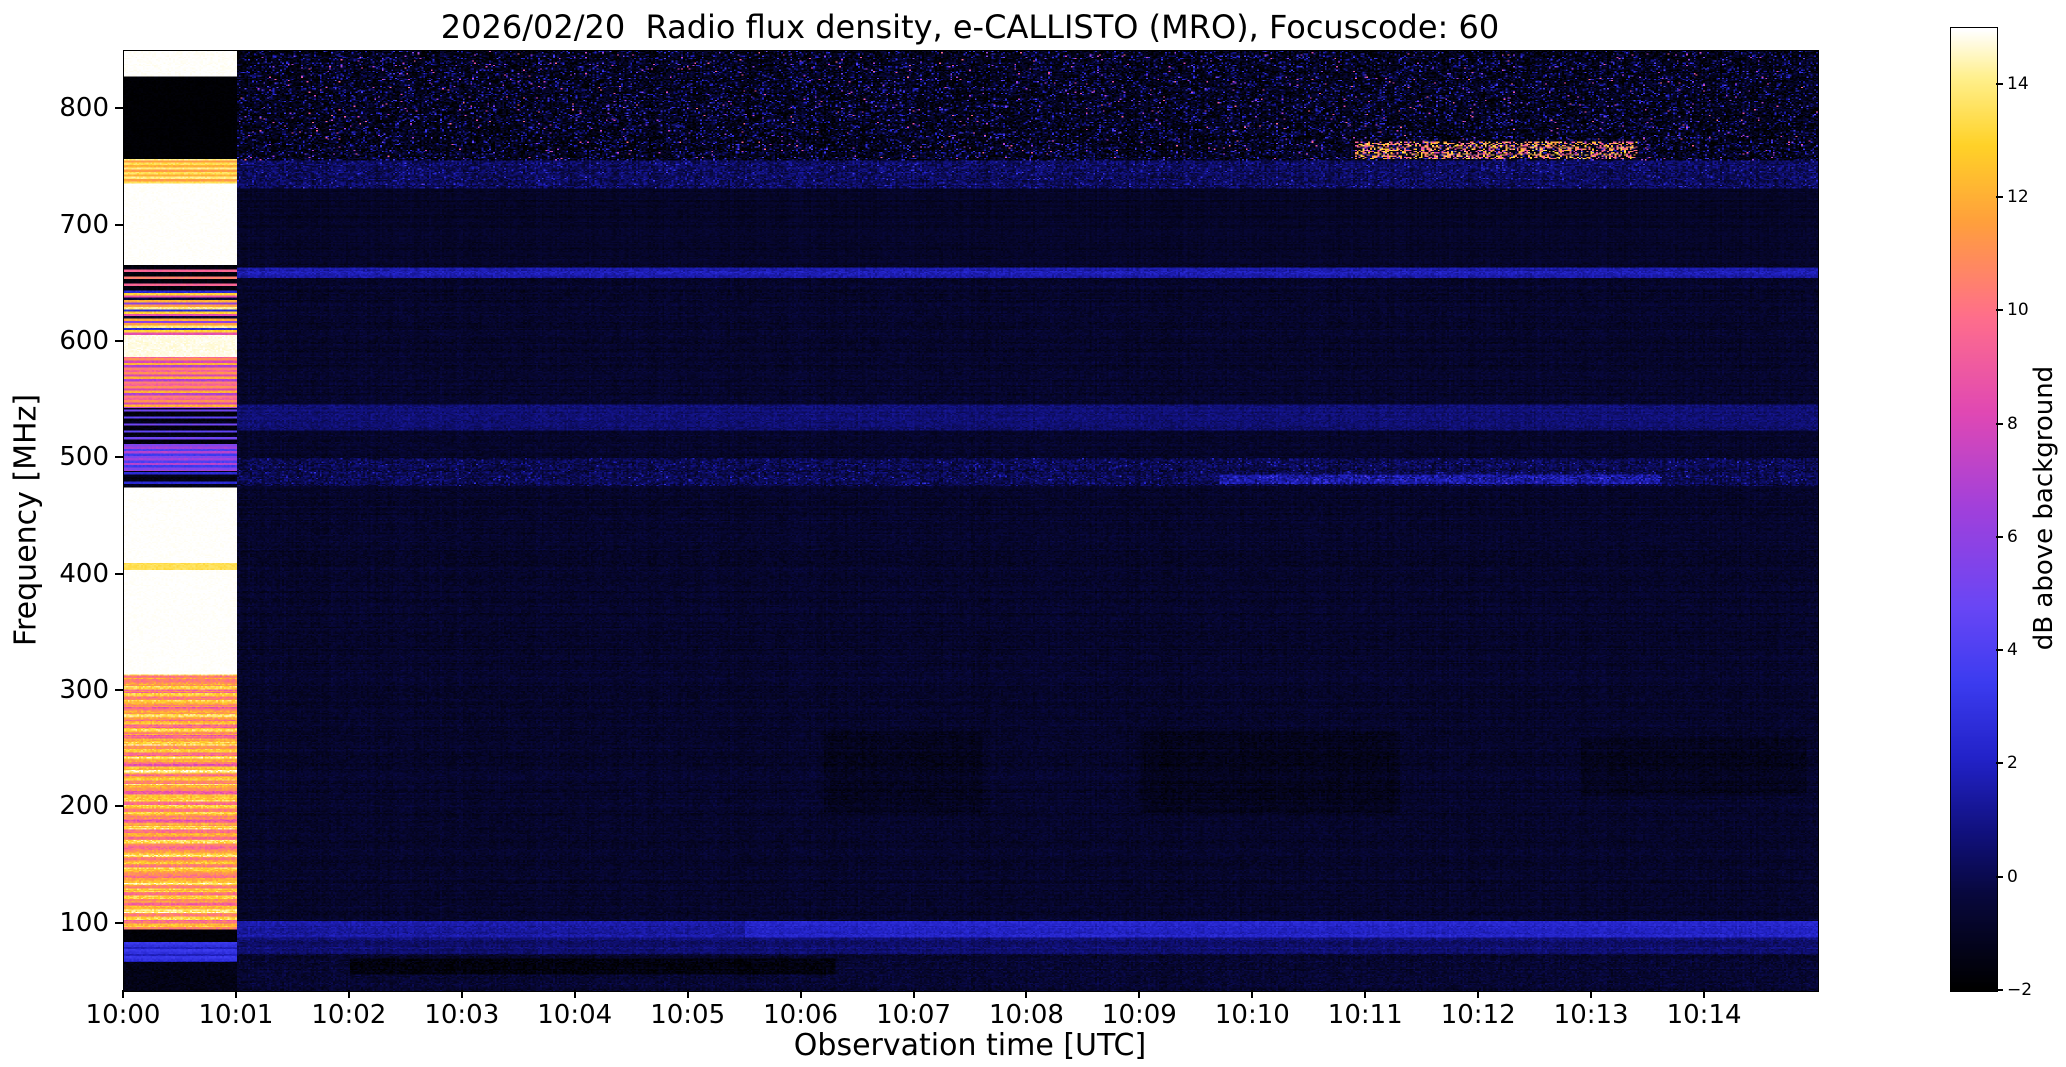 The height and width of the screenshot is (1067, 2066). Describe the element at coordinates (84, 108) in the screenshot. I see `y-tick-label: 800` at that location.